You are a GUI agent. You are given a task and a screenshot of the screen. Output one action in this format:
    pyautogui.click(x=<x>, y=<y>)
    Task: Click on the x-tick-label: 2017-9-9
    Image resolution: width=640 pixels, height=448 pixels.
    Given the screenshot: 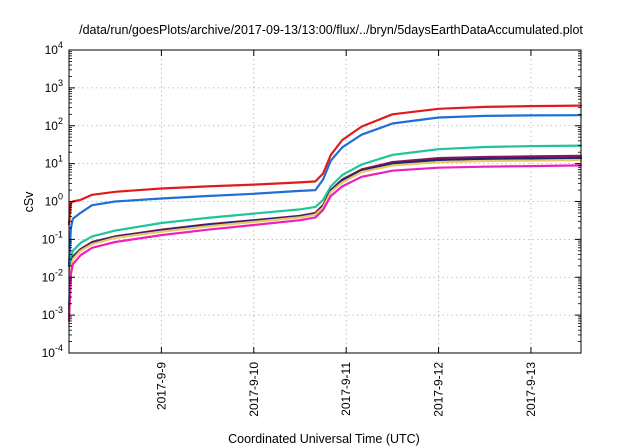 What is the action you would take?
    pyautogui.click(x=161, y=386)
    